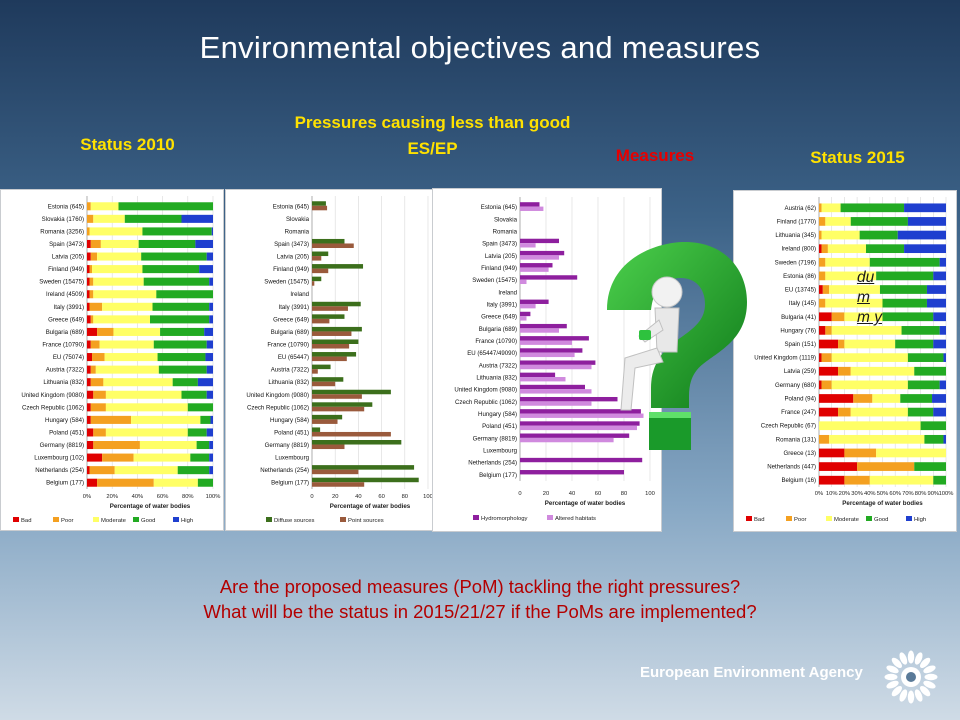 The height and width of the screenshot is (720, 960). Describe the element at coordinates (90, 445) in the screenshot. I see `bar-germany-bad` at that location.